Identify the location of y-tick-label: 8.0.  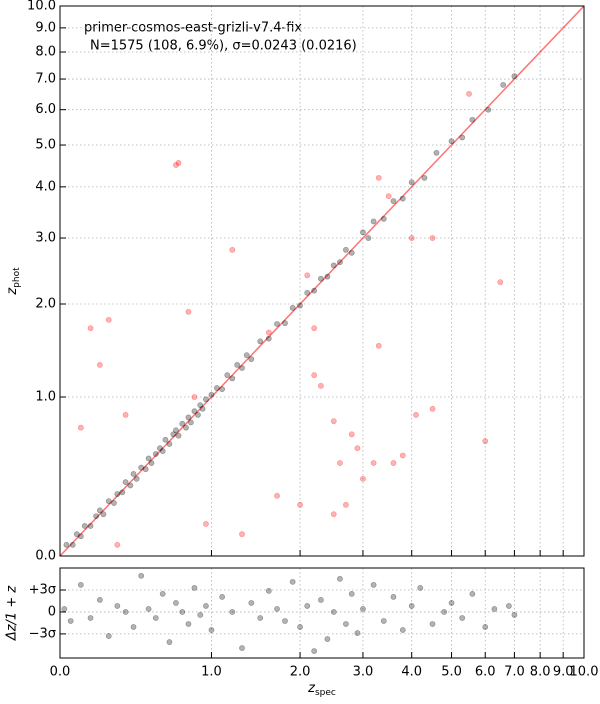
(45, 52).